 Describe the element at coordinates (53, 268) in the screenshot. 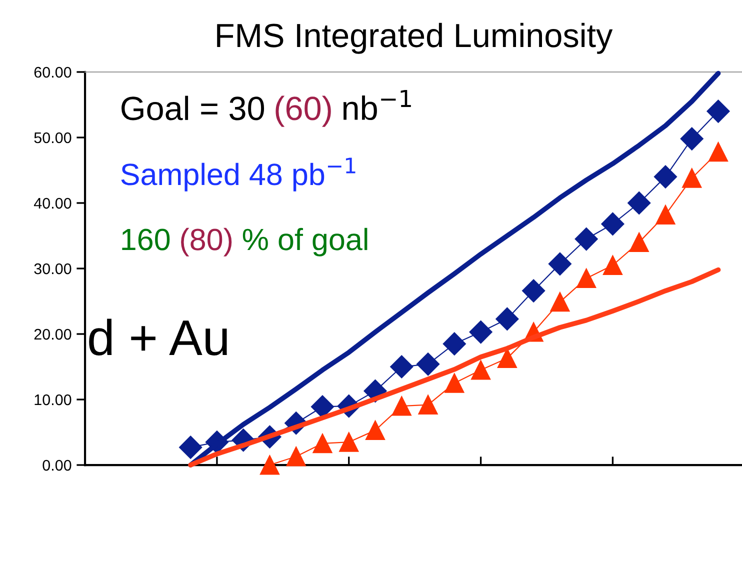

I see `y-tick-label: 30.00` at that location.